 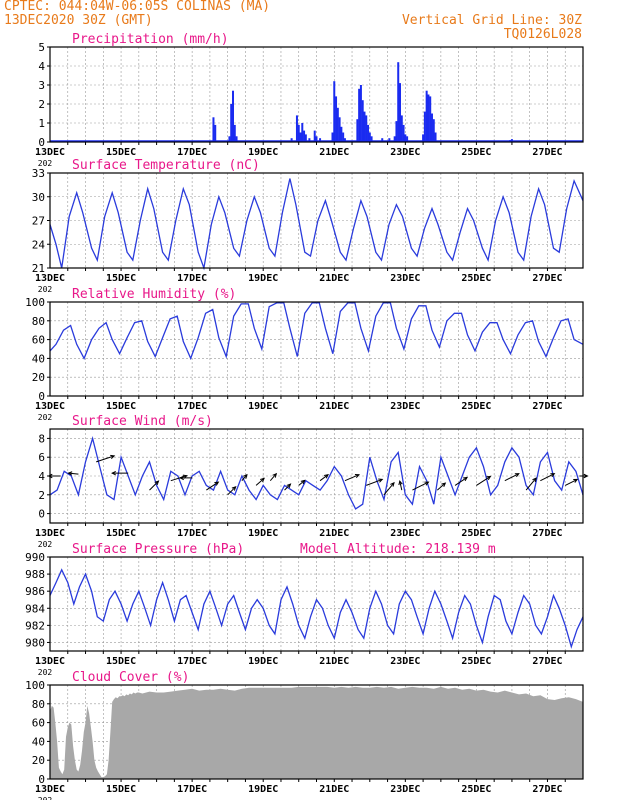 What do you see at coordinates (405, 152) in the screenshot?
I see `precip-xtick-label: 23DEC` at bounding box center [405, 152].